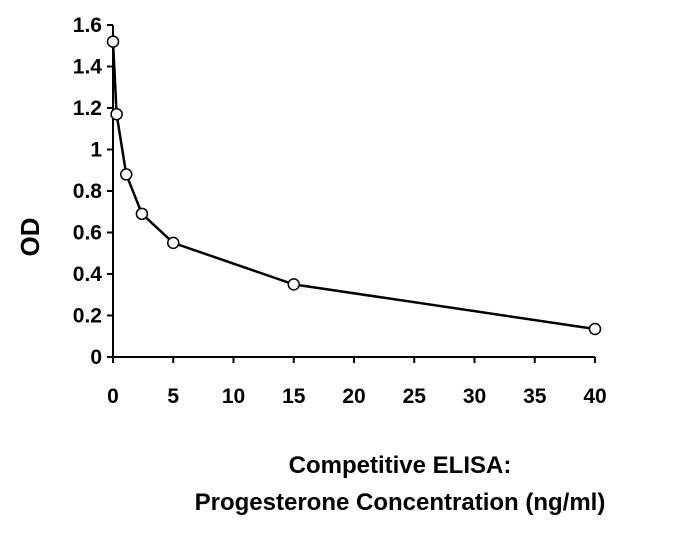  What do you see at coordinates (400, 465) in the screenshot?
I see `x-axis-title-line-1: Competitive ELISA:` at bounding box center [400, 465].